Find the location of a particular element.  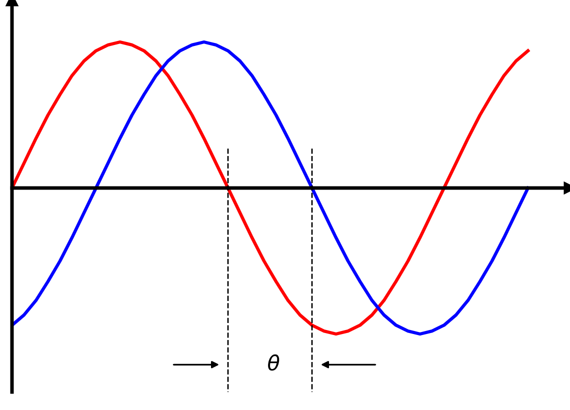

text: θ is located at coordinates (274, 362).